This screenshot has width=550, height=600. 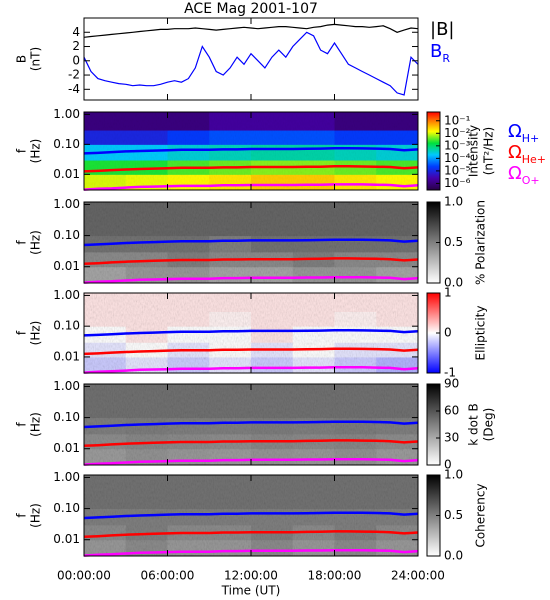 What do you see at coordinates (481, 242) in the screenshot?
I see `colorbar-label: % Polarization` at bounding box center [481, 242].